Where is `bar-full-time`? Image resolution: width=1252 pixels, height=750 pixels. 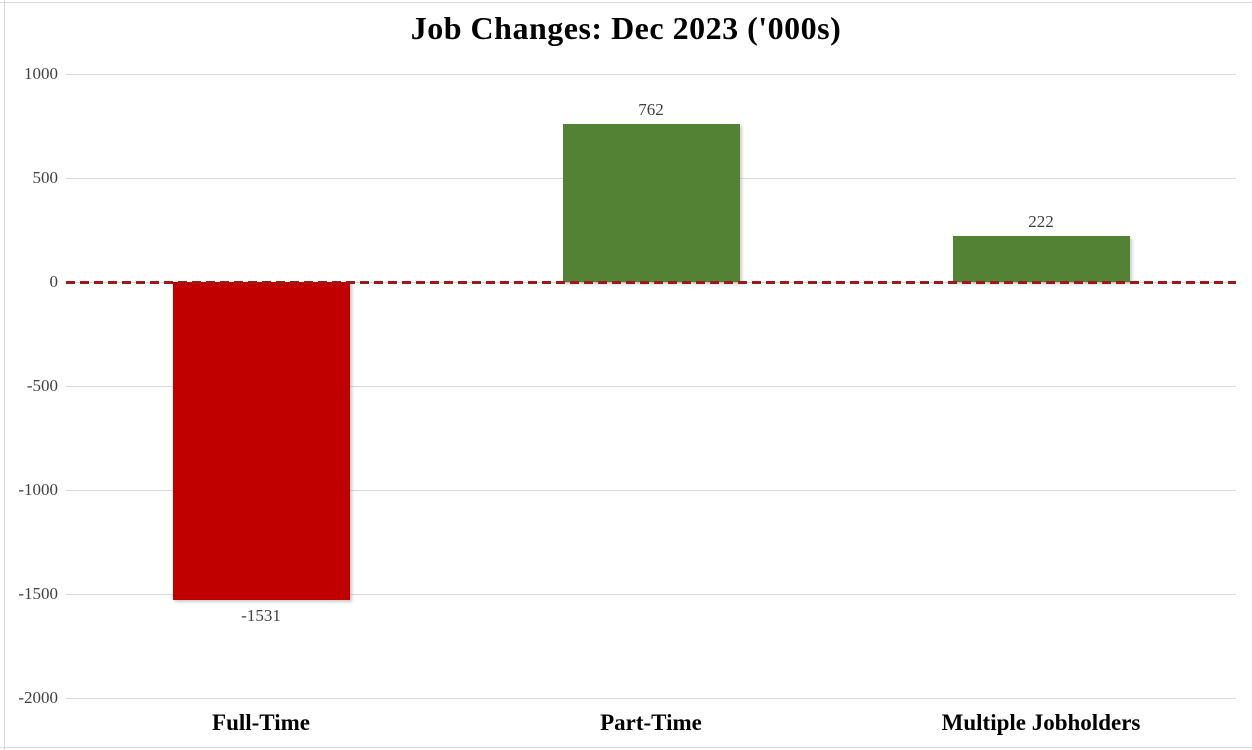 bar-full-time is located at coordinates (261, 441).